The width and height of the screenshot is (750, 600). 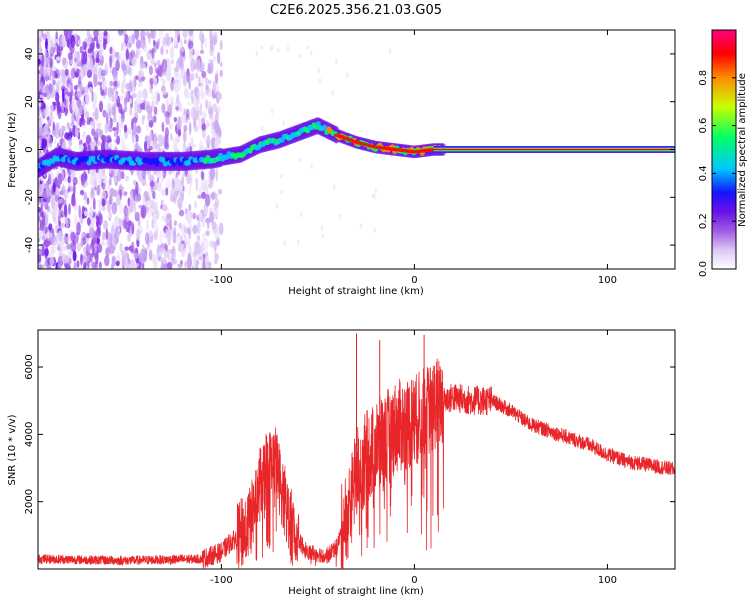 I want to click on colorbar-tick-label: 0.0, so click(x=703, y=269).